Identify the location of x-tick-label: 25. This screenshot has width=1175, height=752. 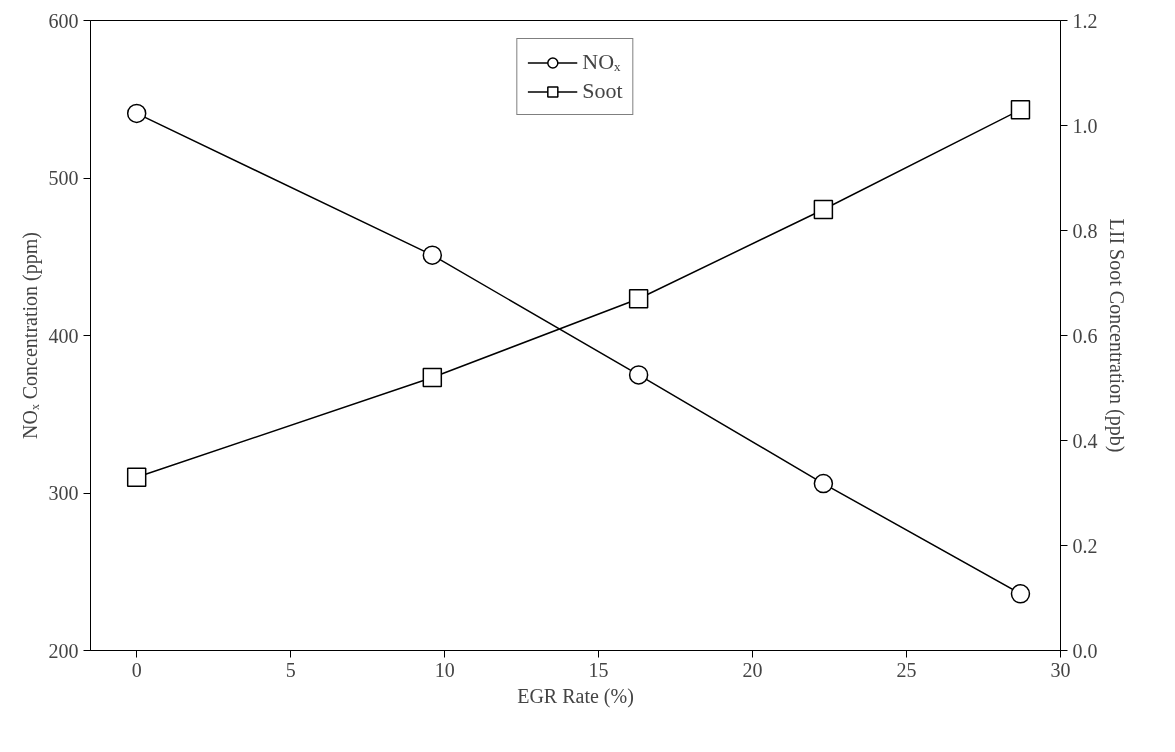
(906, 669).